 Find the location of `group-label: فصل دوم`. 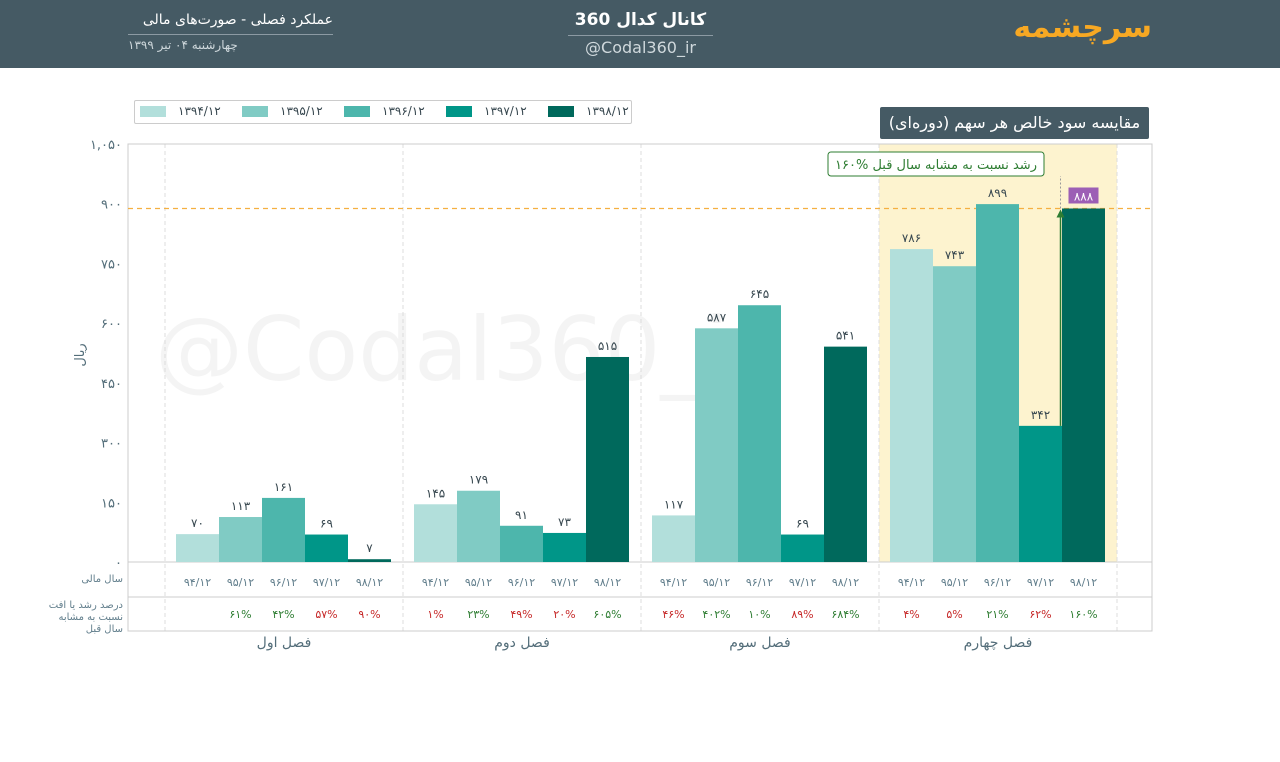

group-label: فصل دوم is located at coordinates (522, 643).